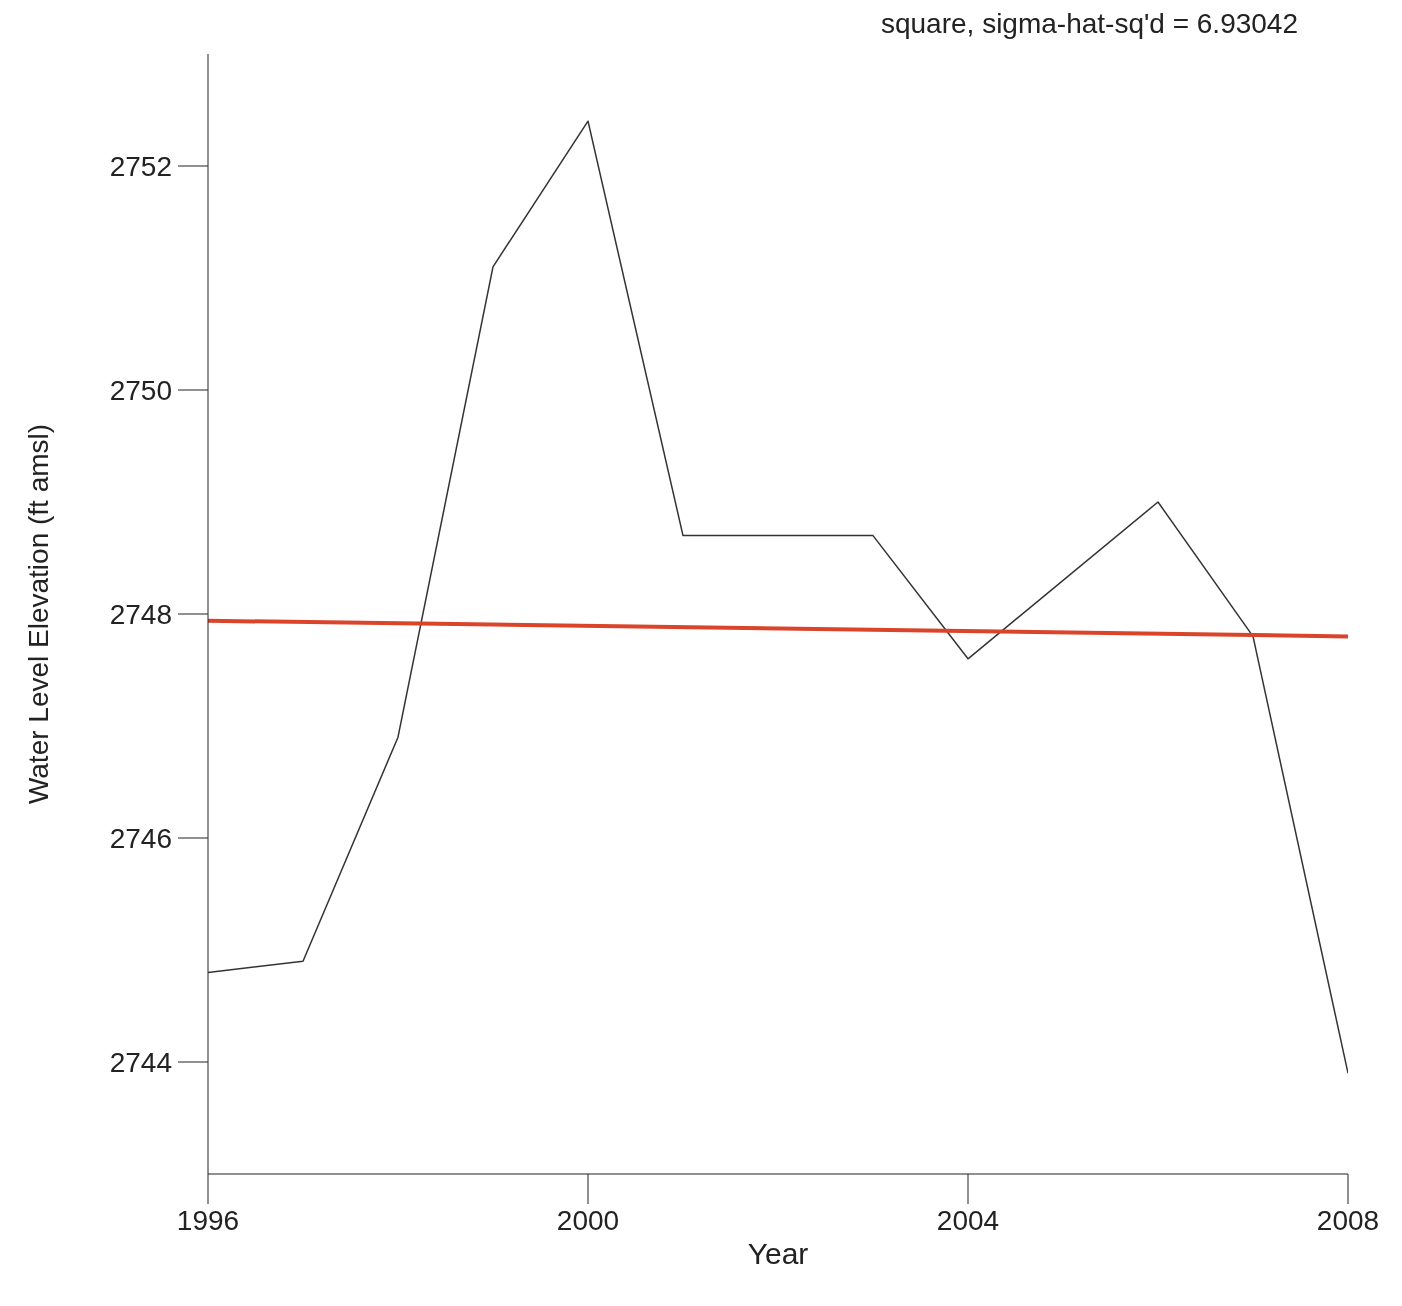 The width and height of the screenshot is (1402, 1306). Describe the element at coordinates (1348, 1220) in the screenshot. I see `x-tick-label: 2008` at that location.